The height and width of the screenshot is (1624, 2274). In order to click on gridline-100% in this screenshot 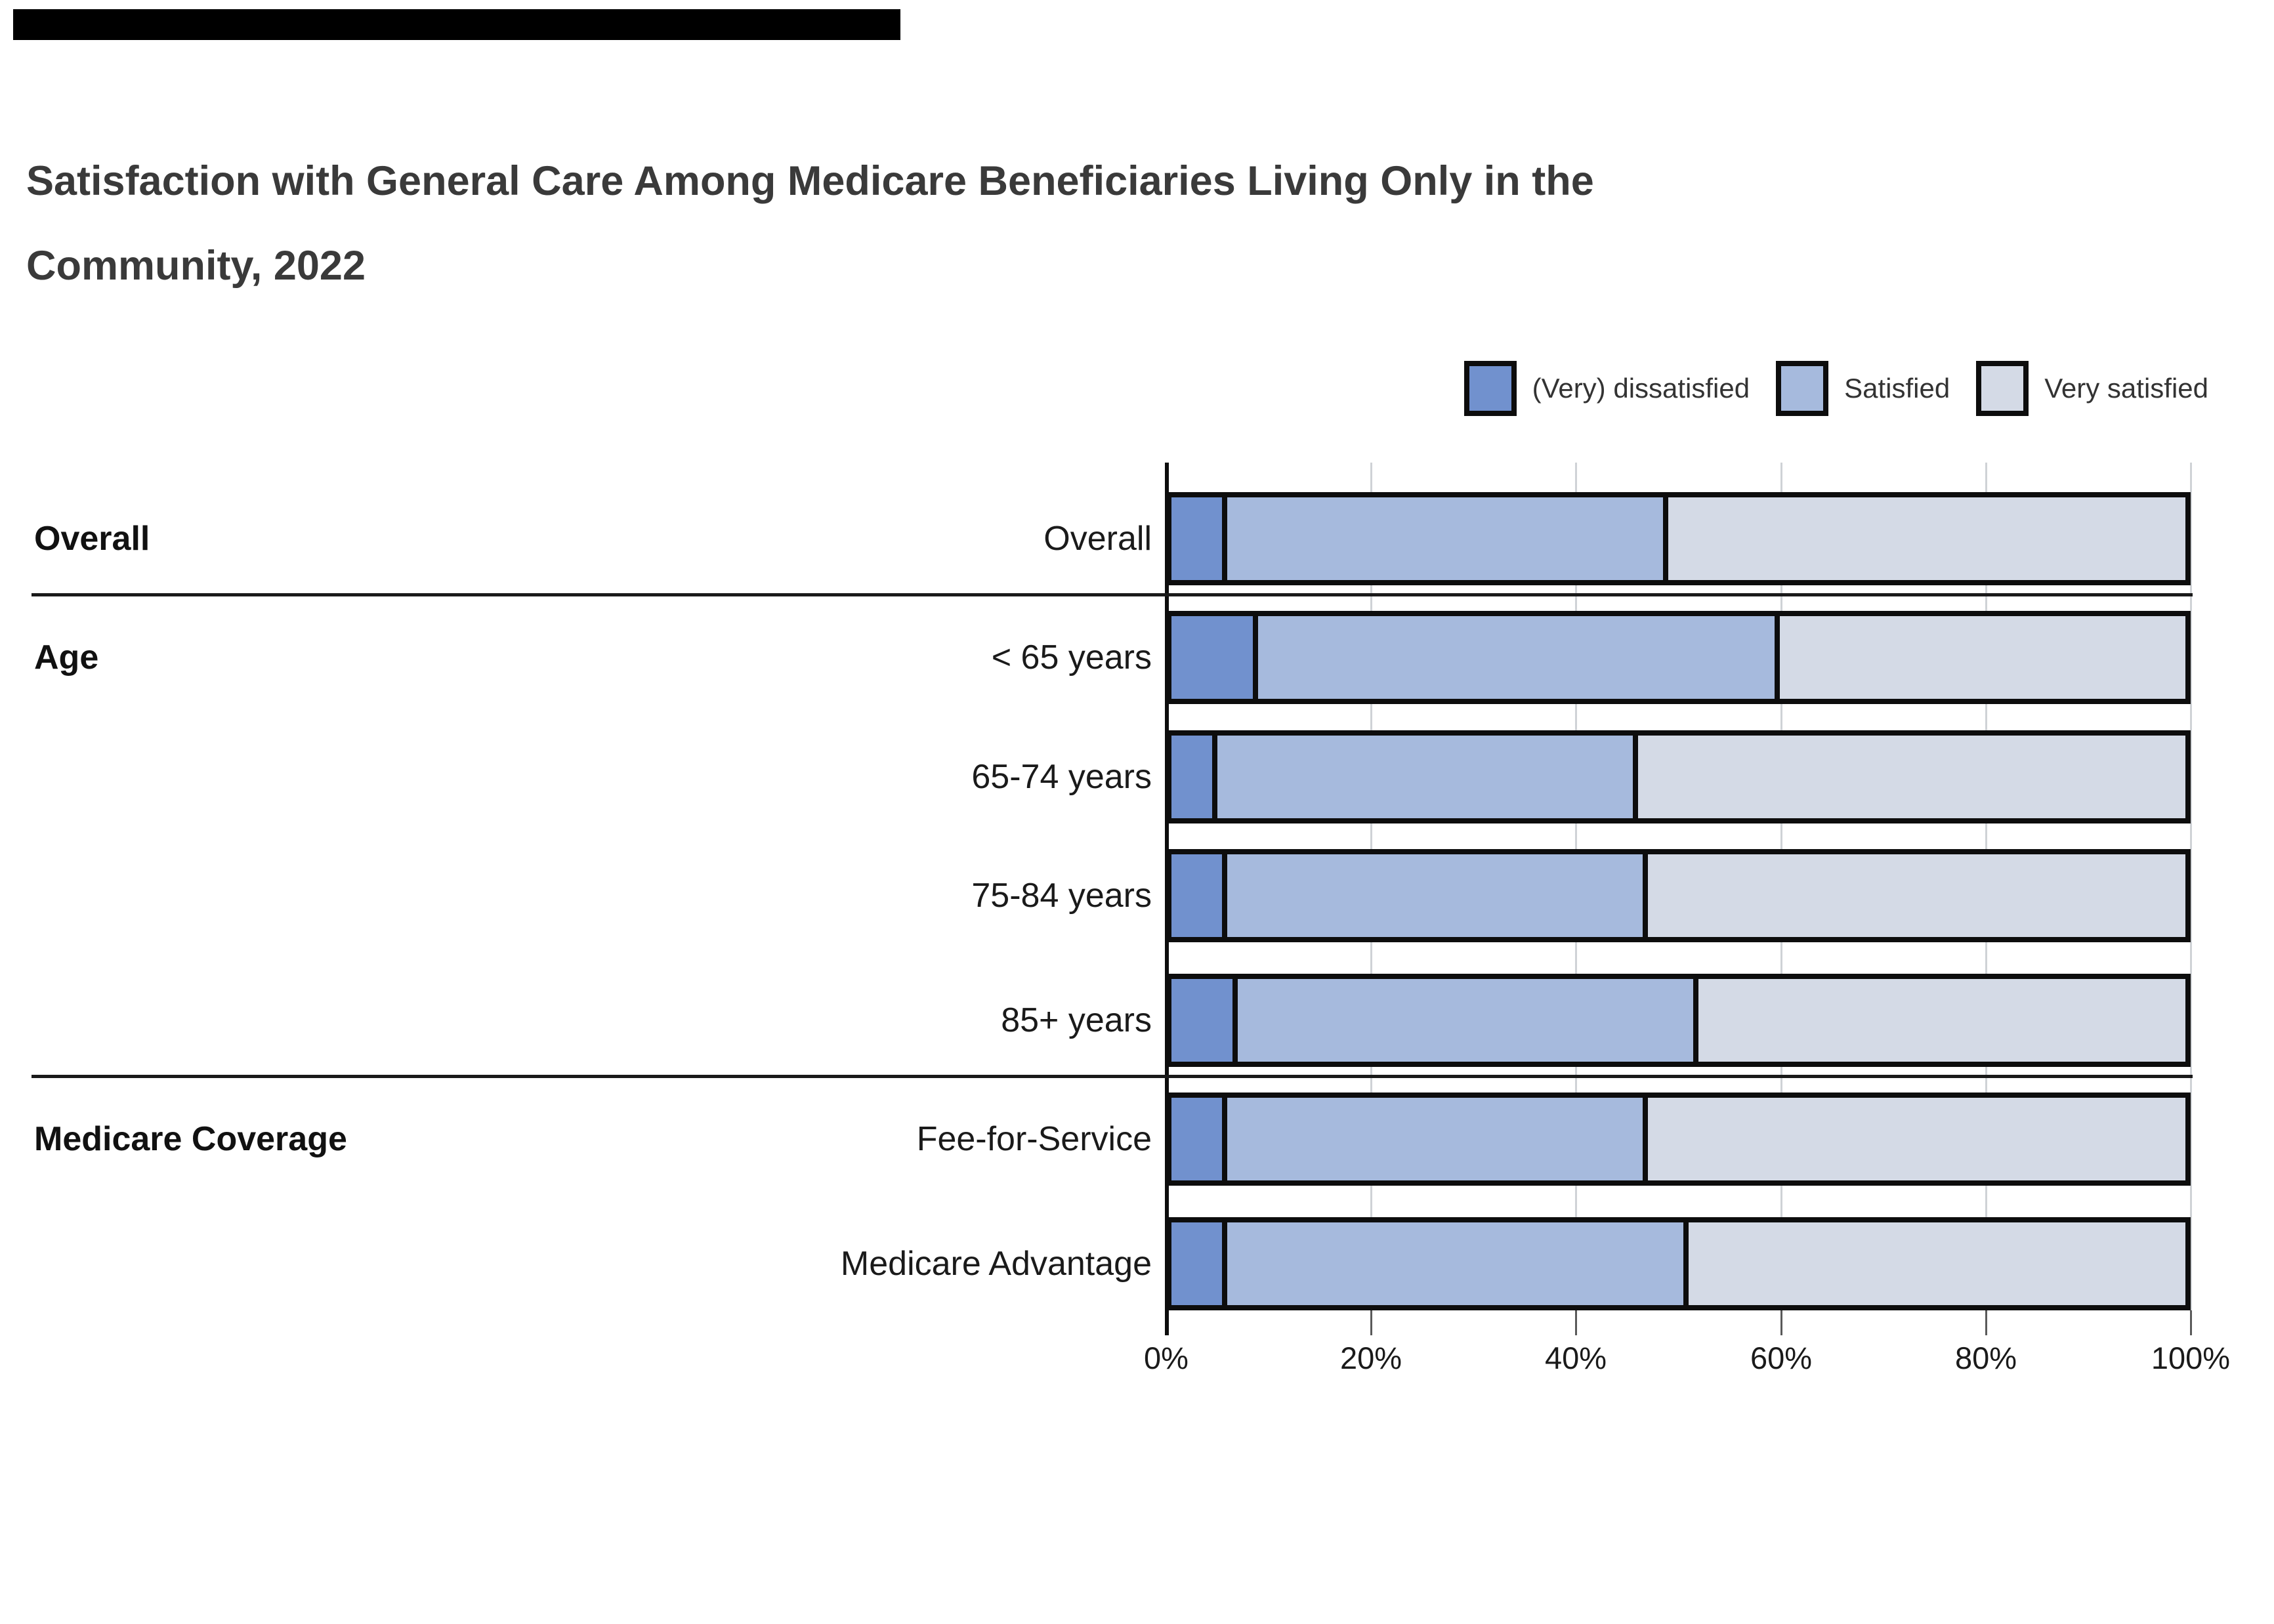, I will do `click(2191, 886)`.